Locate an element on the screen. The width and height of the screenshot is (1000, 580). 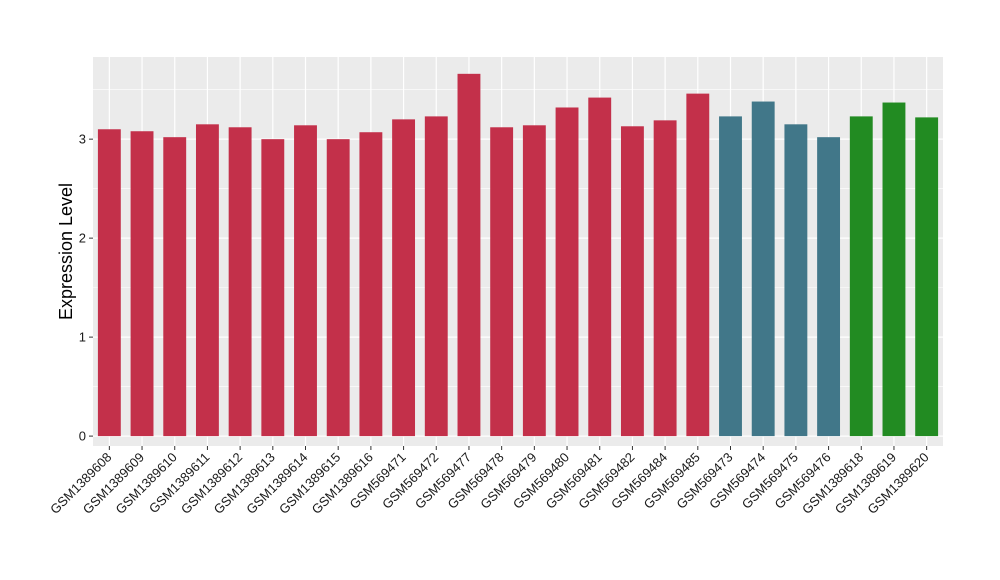
y-tick-label: 3 is located at coordinates (82, 139).